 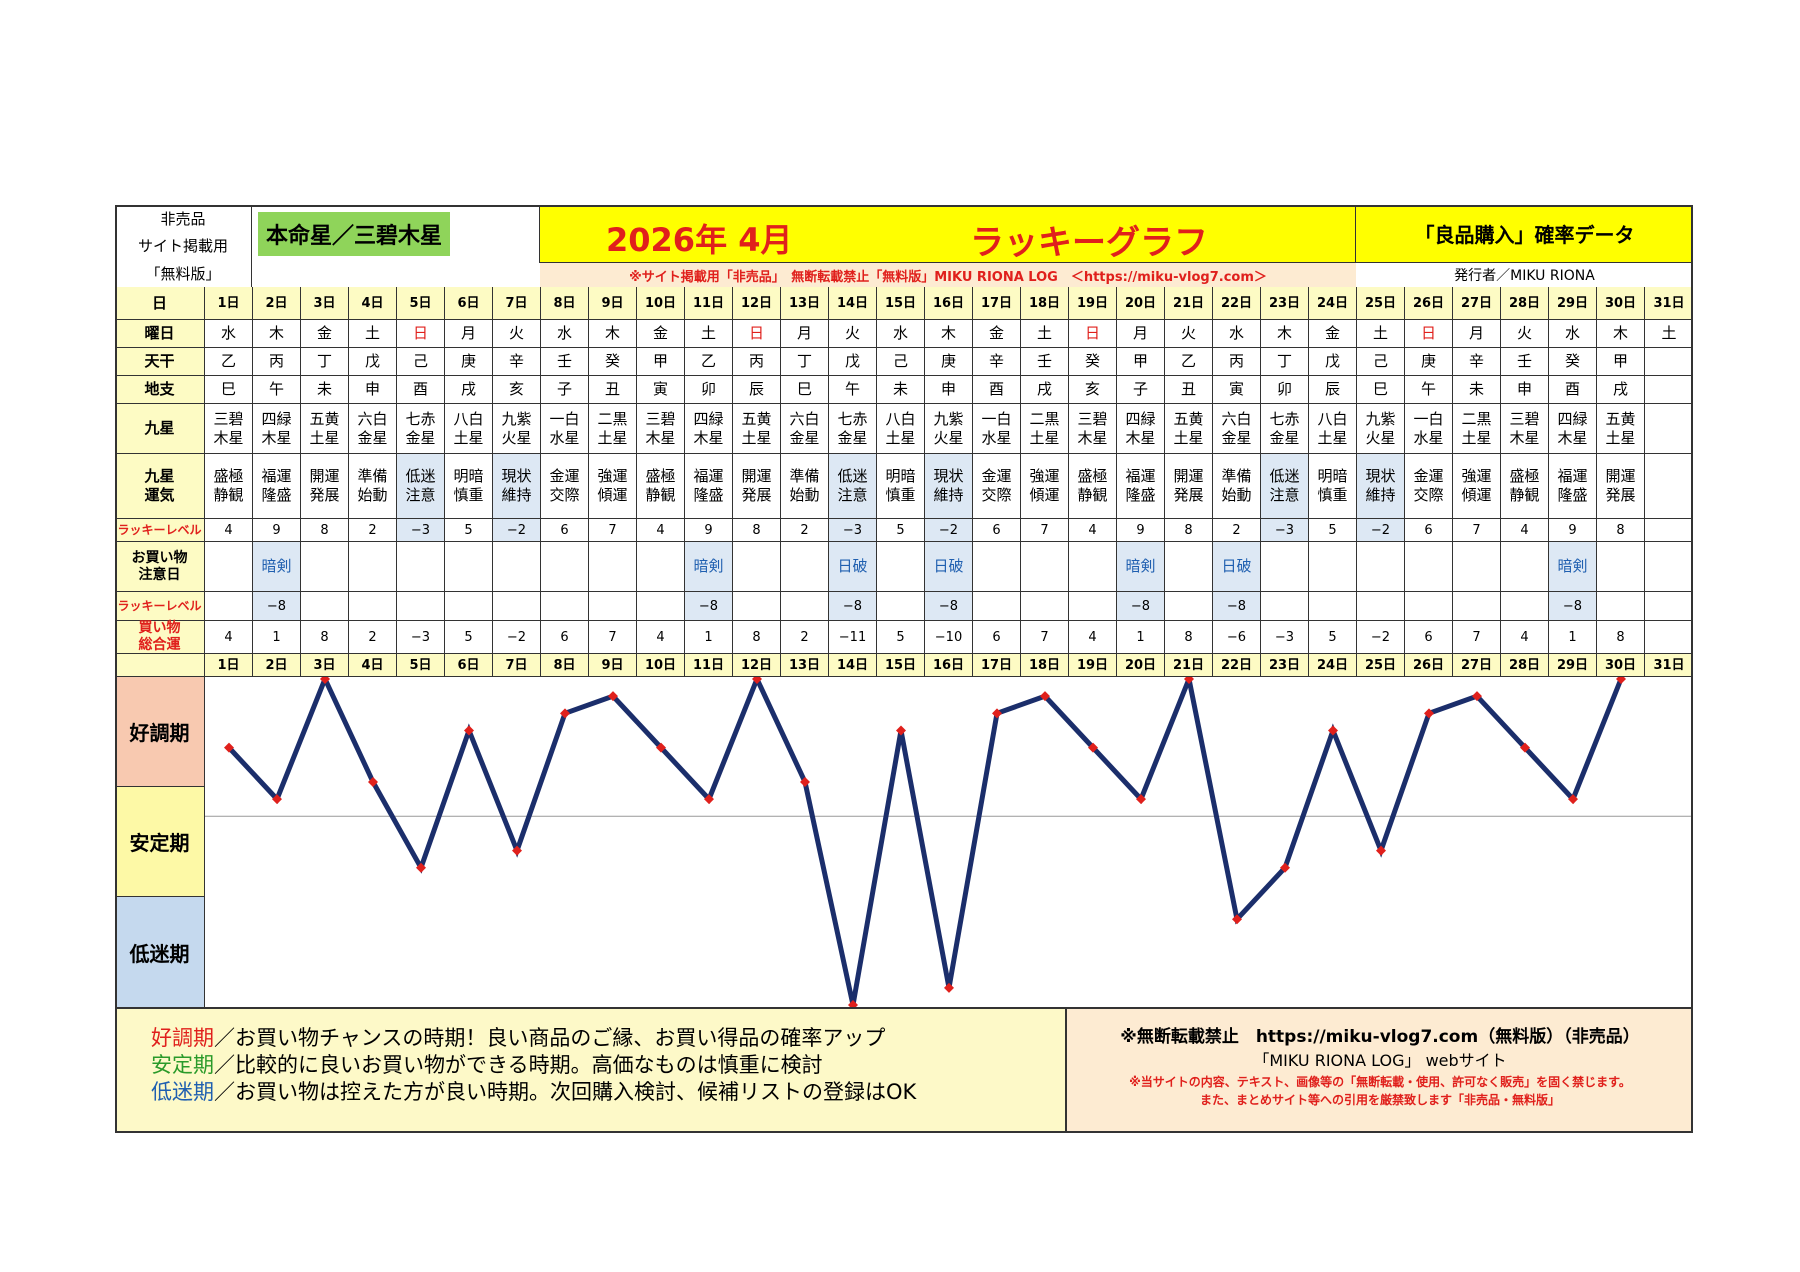 What do you see at coordinates (1333, 665) in the screenshot?
I see `days-bottom-cell: 24日` at bounding box center [1333, 665].